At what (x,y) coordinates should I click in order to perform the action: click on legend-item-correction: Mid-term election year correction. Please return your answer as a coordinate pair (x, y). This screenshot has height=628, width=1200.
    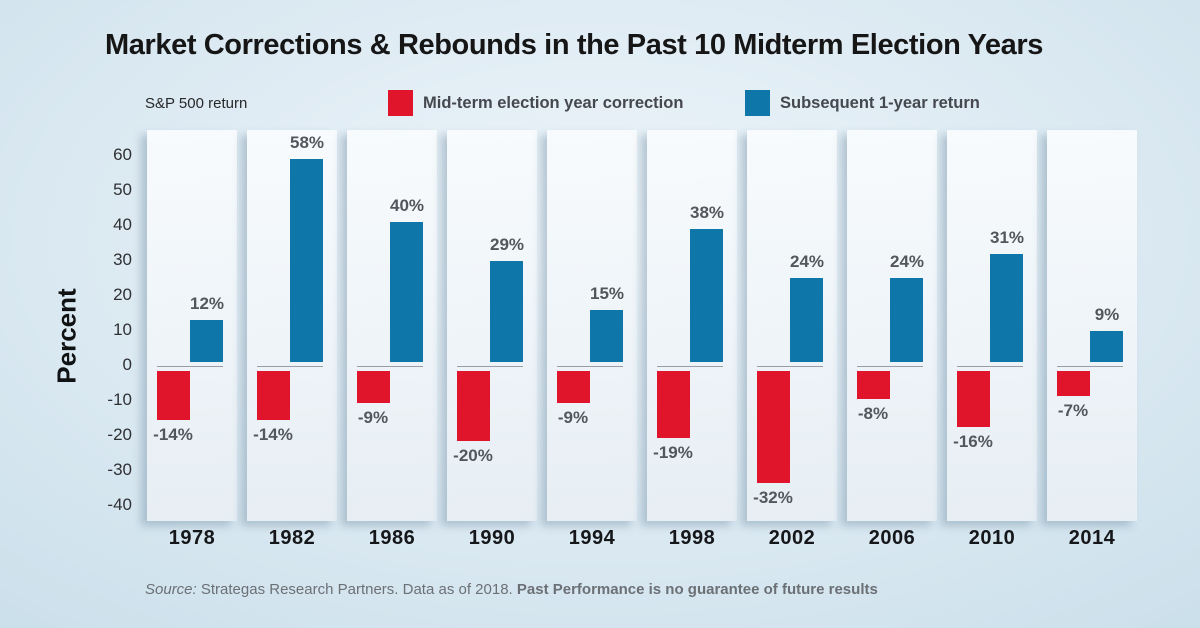
    Looking at the image, I should click on (535, 103).